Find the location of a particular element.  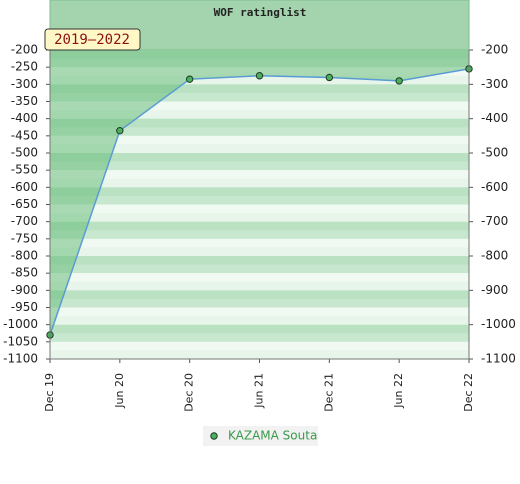

y-tick-label: -500 is located at coordinates (24, 153).